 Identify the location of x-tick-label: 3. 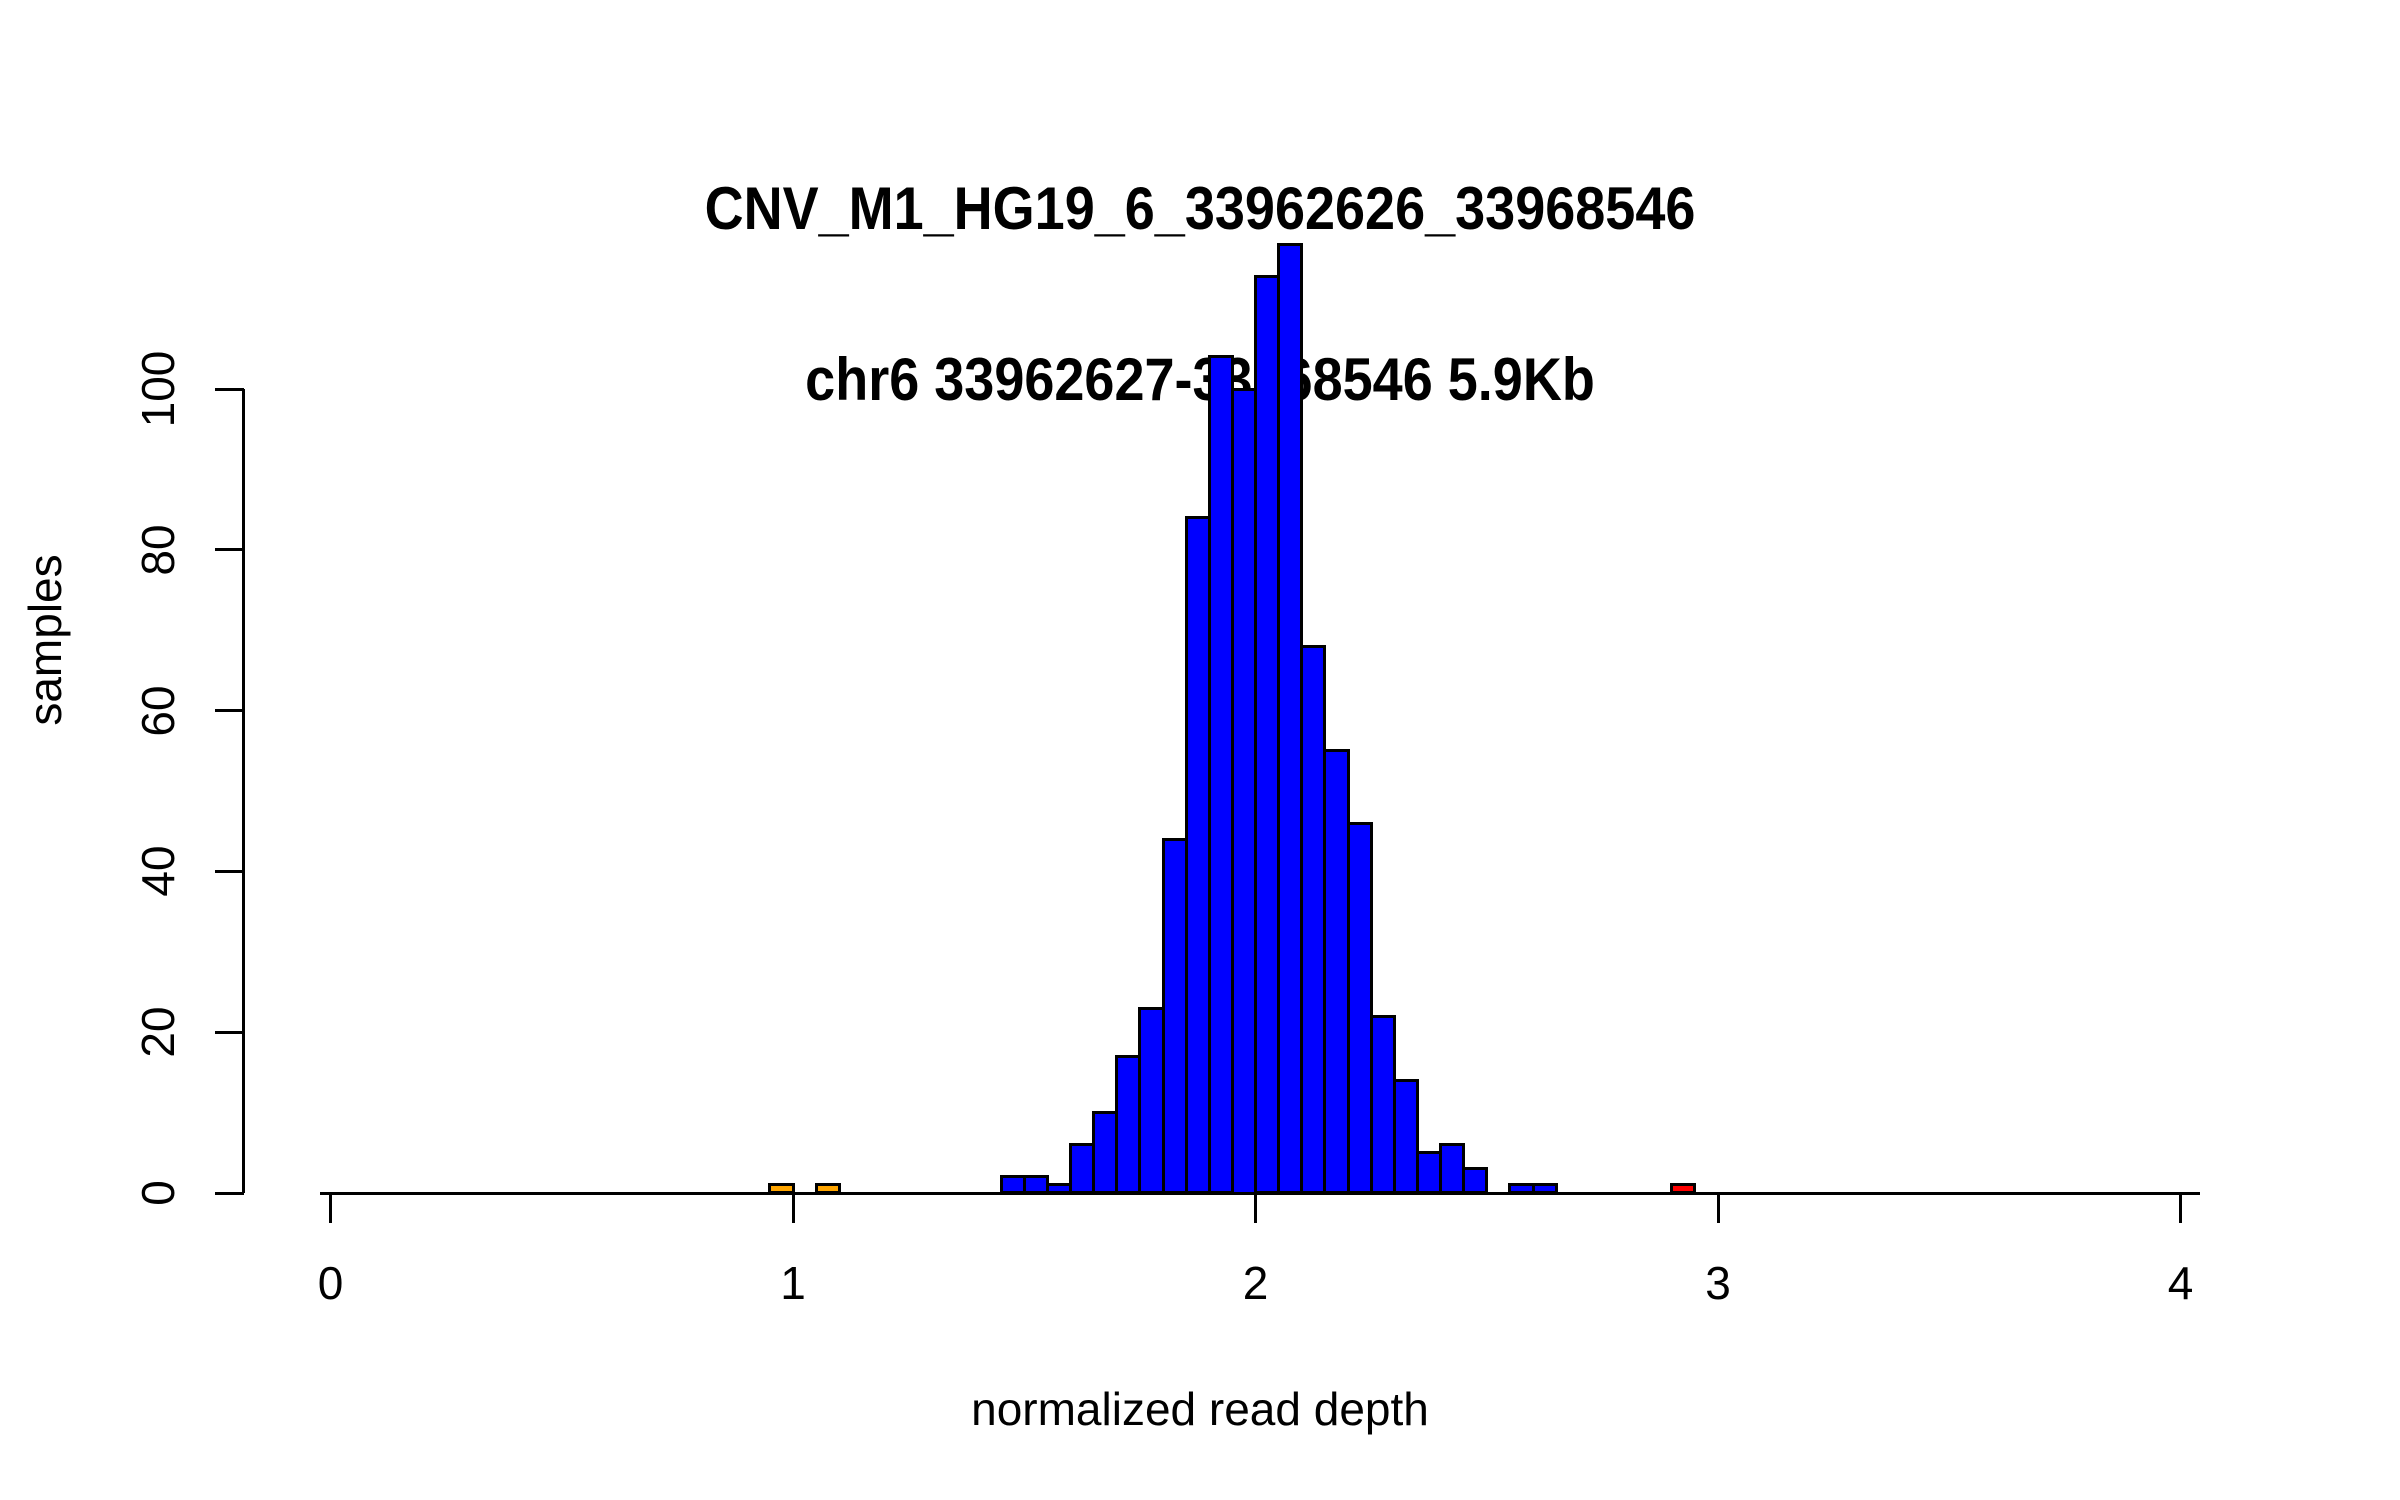
(1718, 1283).